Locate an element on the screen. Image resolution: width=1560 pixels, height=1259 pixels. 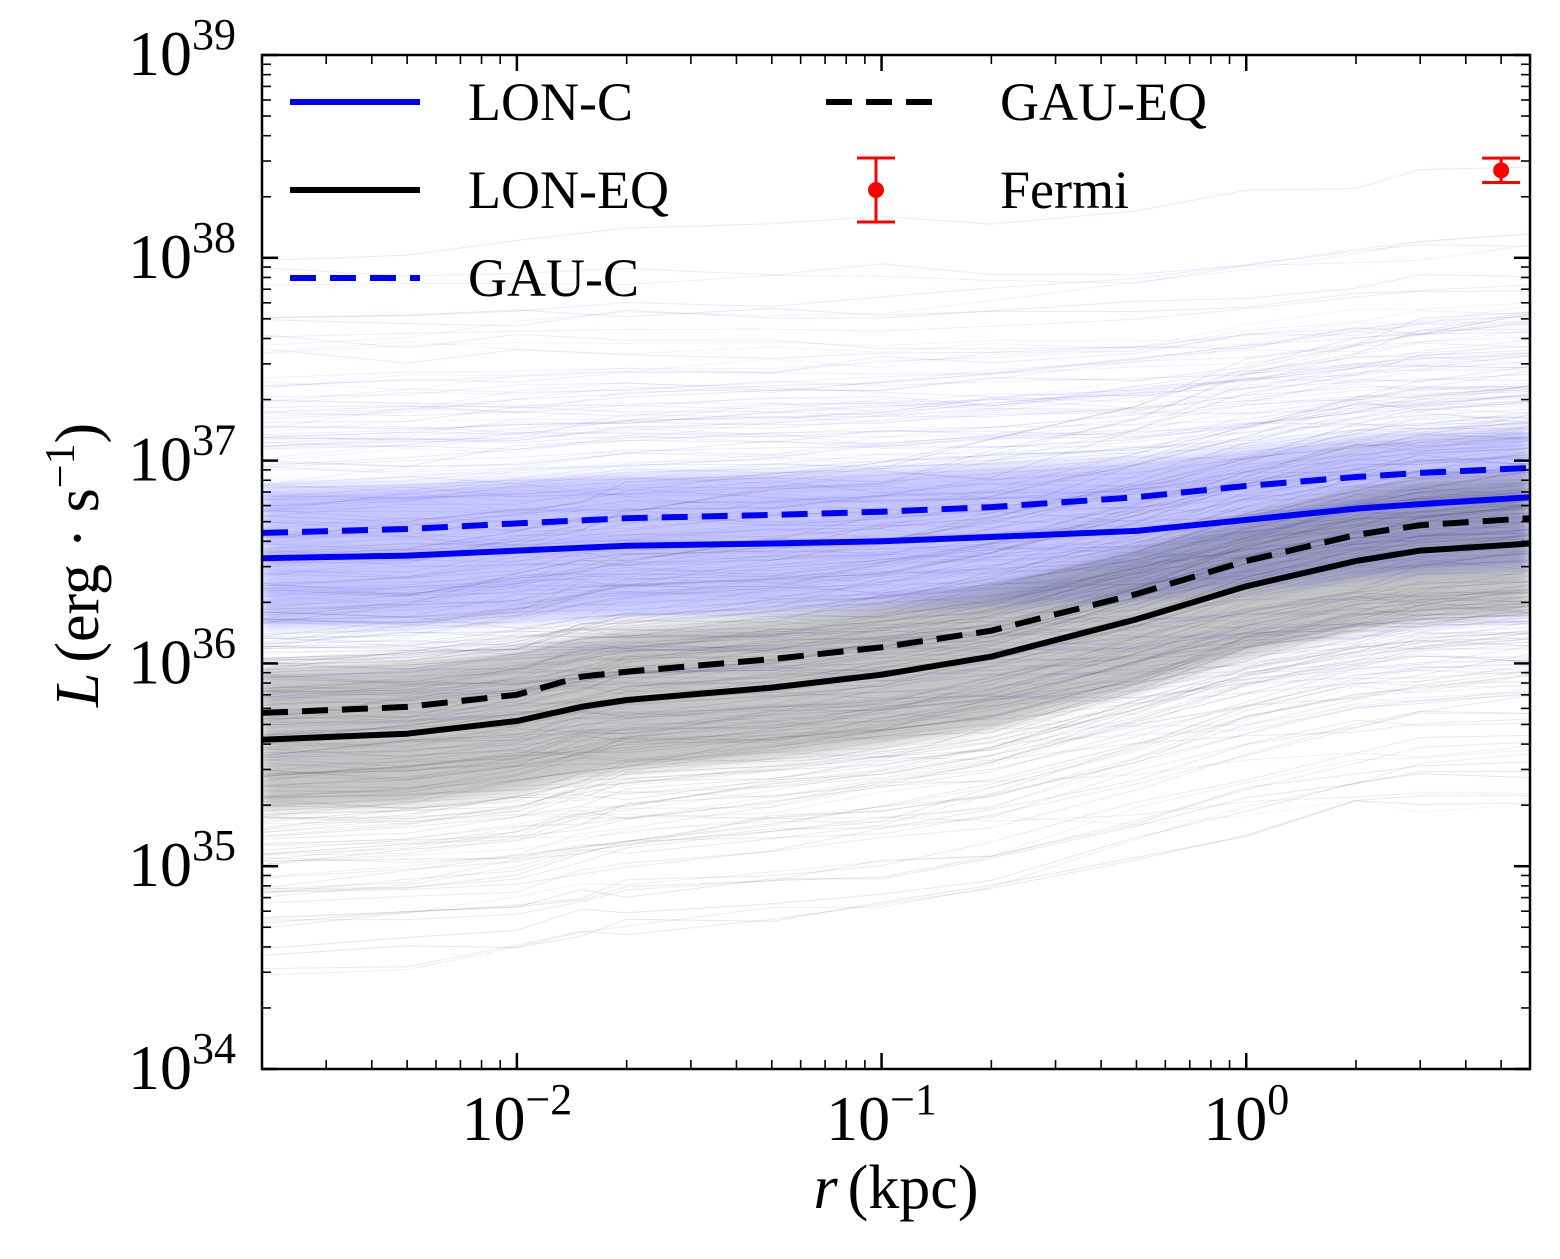
legend-entry-lon-eq: LON-EQ is located at coordinates (479, 190).